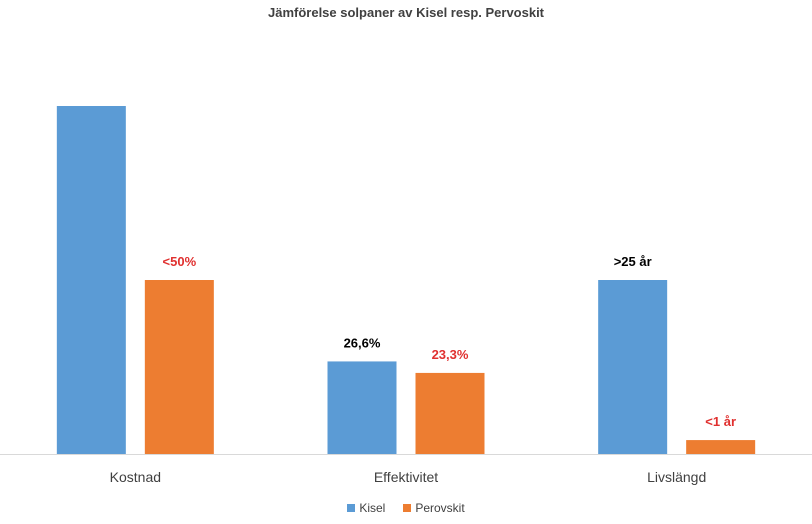 Image resolution: width=812 pixels, height=524 pixels. Describe the element at coordinates (406, 477) in the screenshot. I see `category-label-1: Effektivitet` at that location.